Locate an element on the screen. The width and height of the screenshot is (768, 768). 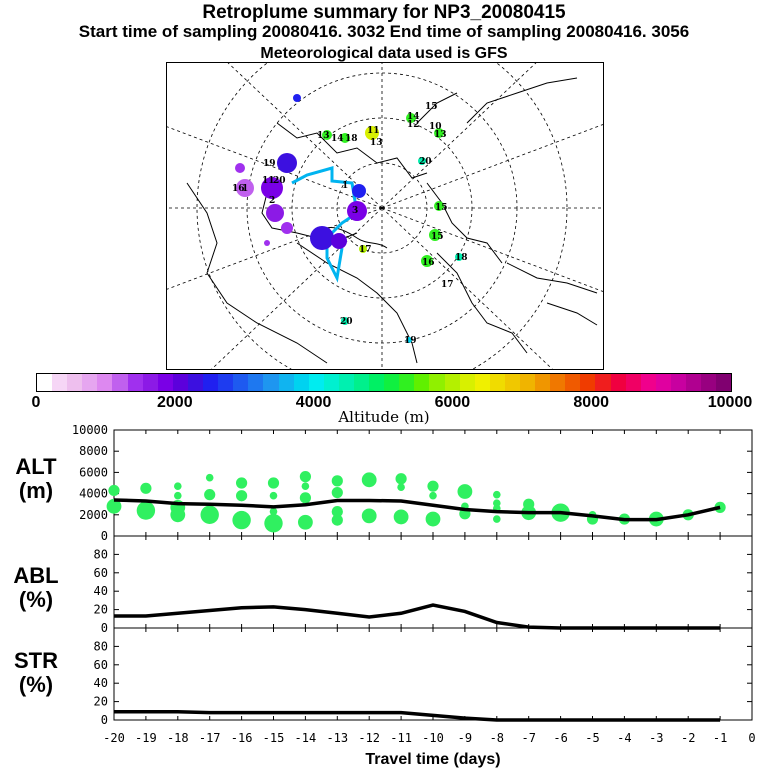
abl-label-line2: (%) is located at coordinates (36, 599).